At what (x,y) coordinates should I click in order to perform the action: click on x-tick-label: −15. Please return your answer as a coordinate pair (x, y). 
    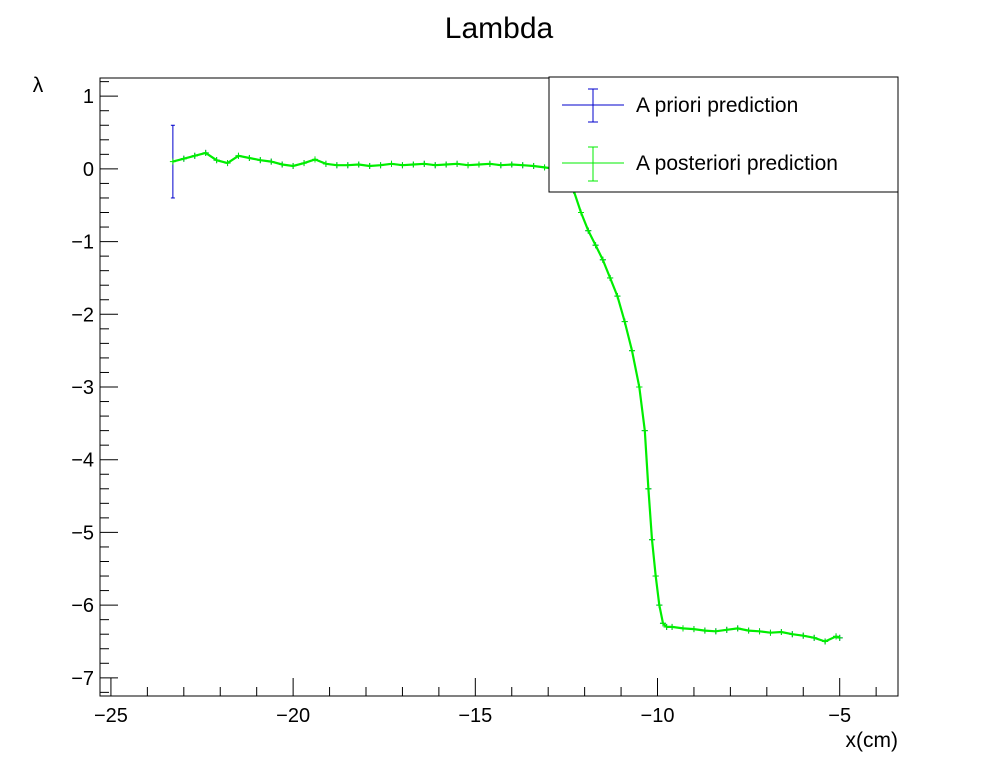
    Looking at the image, I should click on (475, 716).